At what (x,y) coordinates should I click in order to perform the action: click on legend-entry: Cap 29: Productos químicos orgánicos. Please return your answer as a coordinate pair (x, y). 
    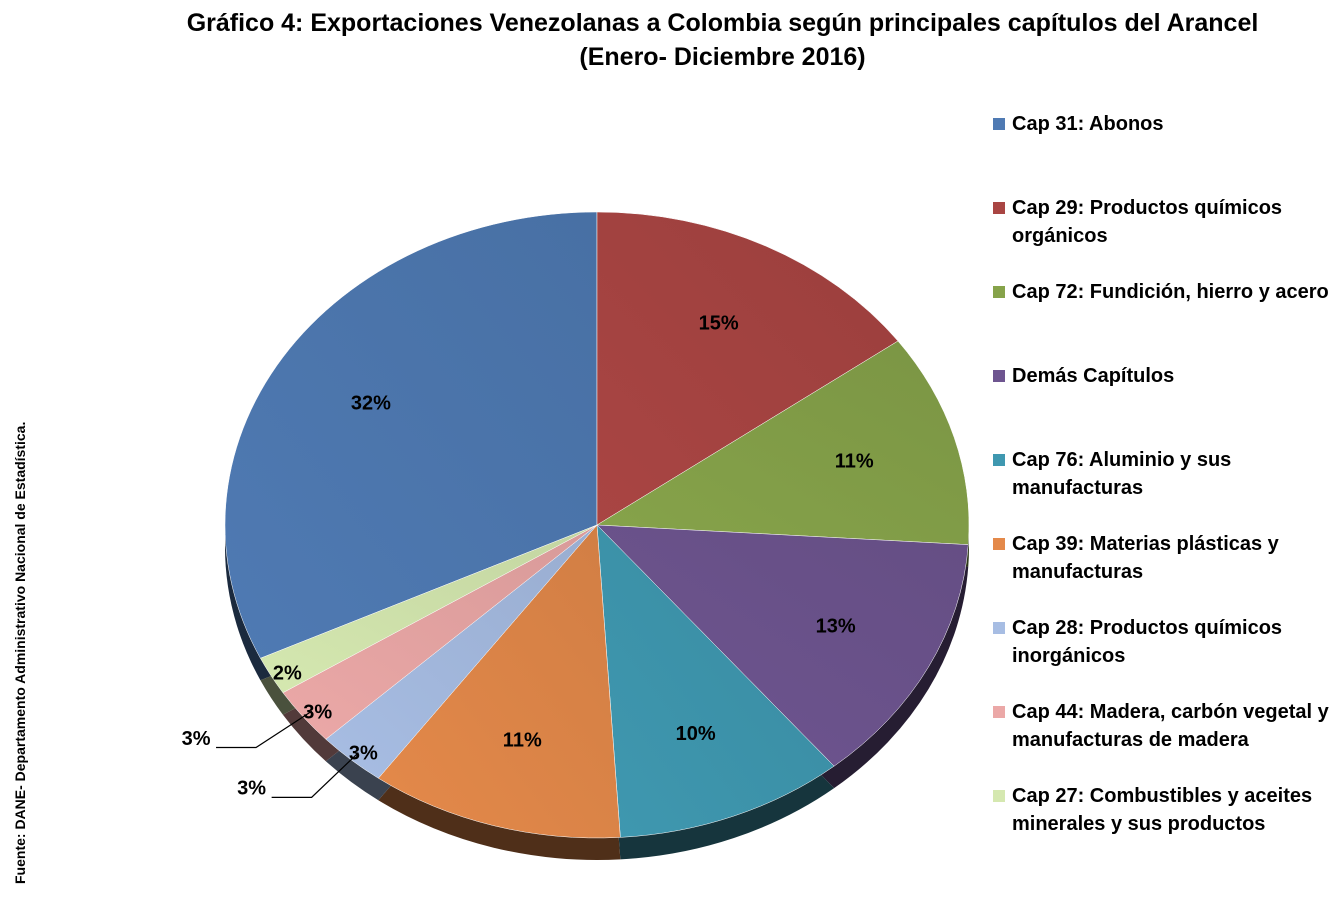
    Looking at the image, I should click on (1163, 236).